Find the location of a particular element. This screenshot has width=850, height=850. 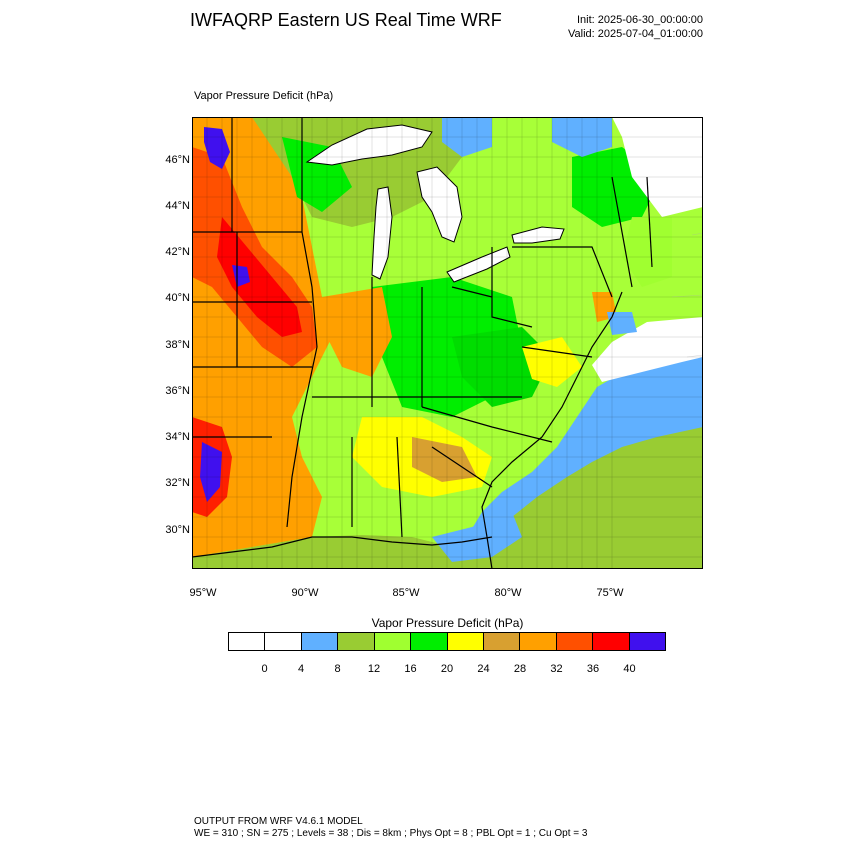

colorbar-title: Vapor Pressure Deficit (hPa) is located at coordinates (447, 623).